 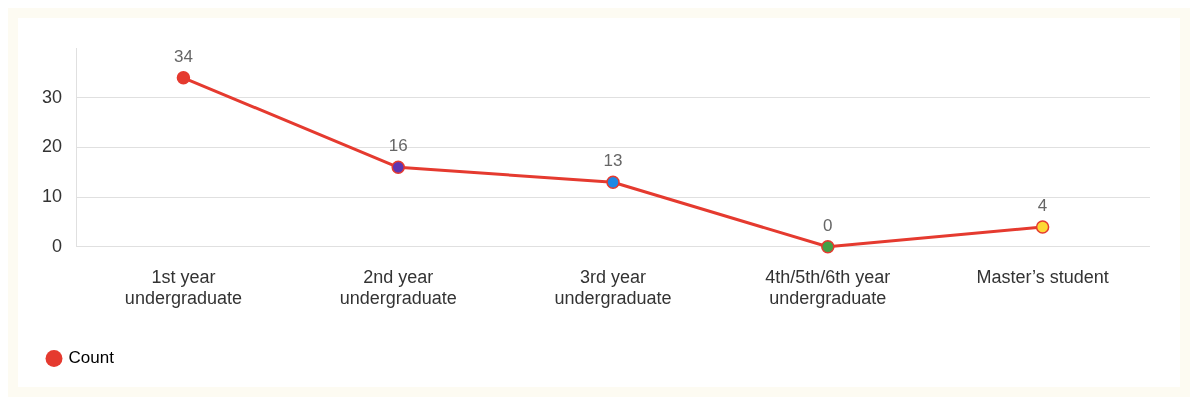 What do you see at coordinates (828, 287) in the screenshot?
I see `x-tick-label: 4th/5th/6th year undergraduate` at bounding box center [828, 287].